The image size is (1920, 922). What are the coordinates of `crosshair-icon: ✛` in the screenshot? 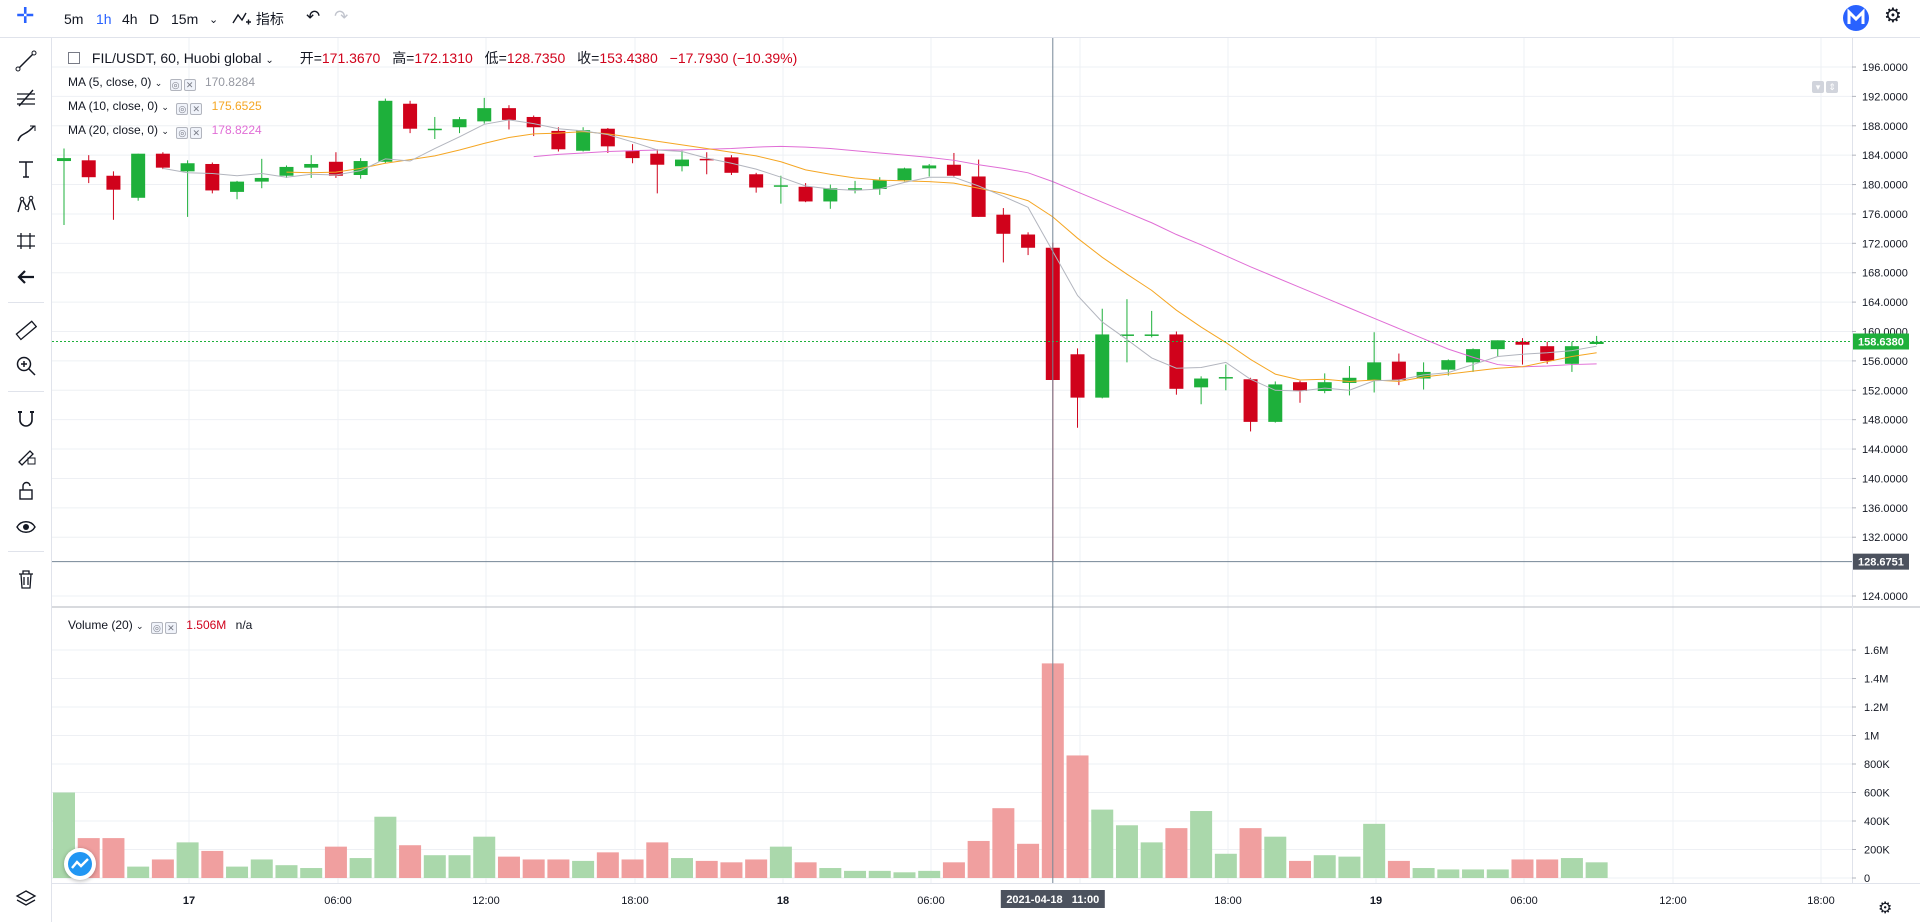 It's located at (25, 15).